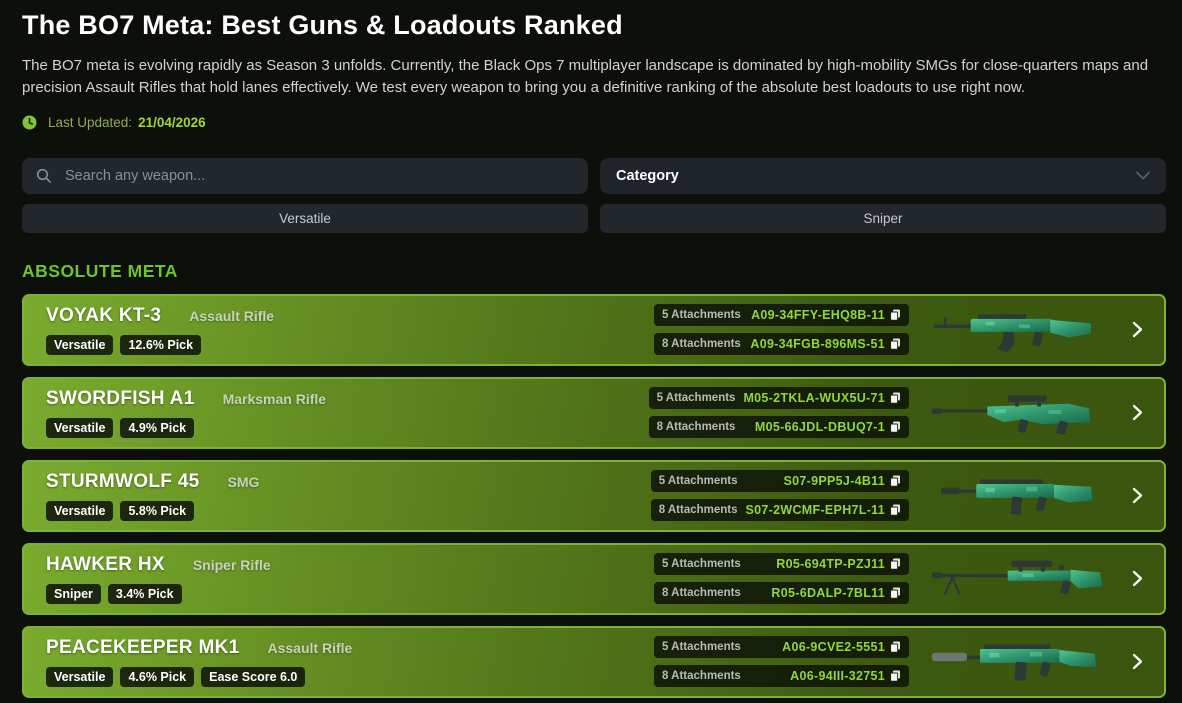 The height and width of the screenshot is (703, 1182). Describe the element at coordinates (833, 647) in the screenshot. I see `loadout-code: A06-9CVE2-5551` at that location.